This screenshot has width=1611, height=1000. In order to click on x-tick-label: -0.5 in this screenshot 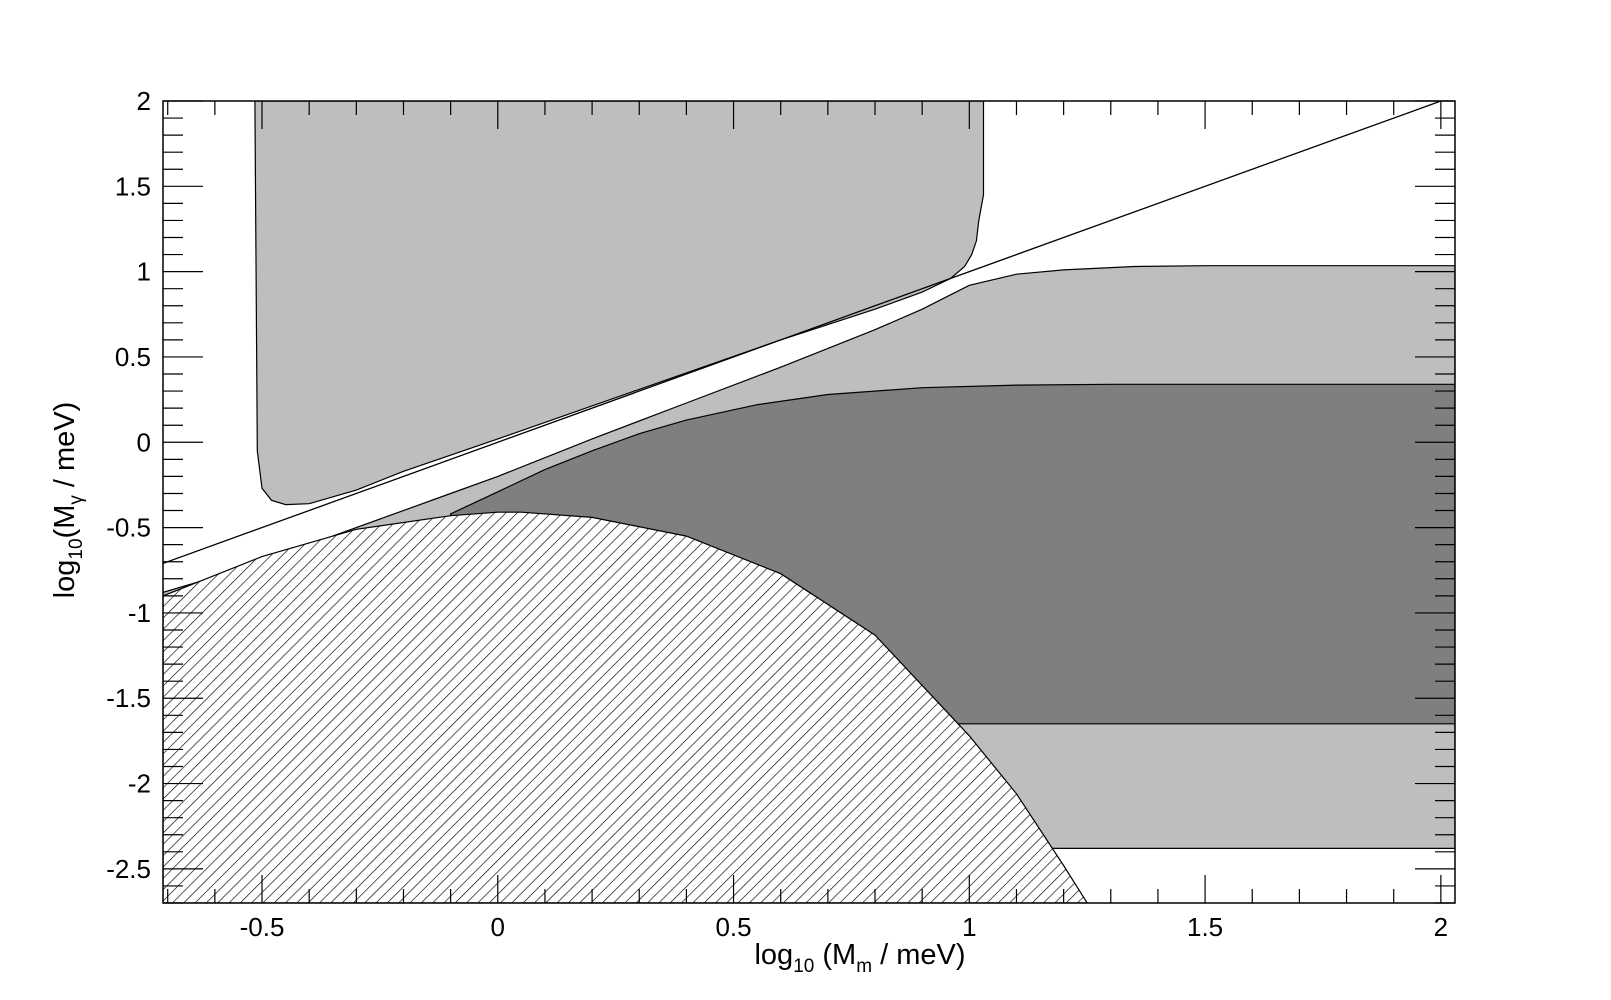, I will do `click(262, 927)`.